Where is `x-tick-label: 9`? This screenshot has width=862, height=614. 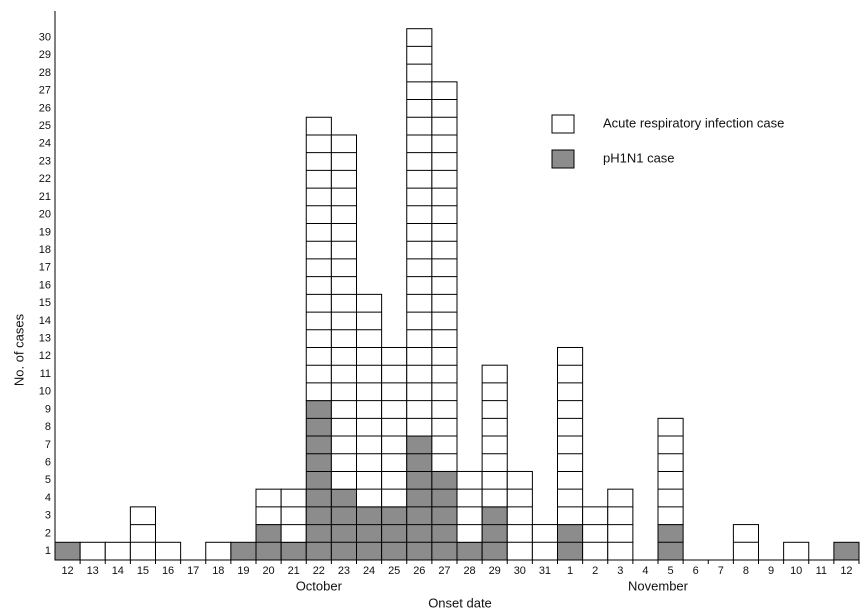 x-tick-label: 9 is located at coordinates (771, 571).